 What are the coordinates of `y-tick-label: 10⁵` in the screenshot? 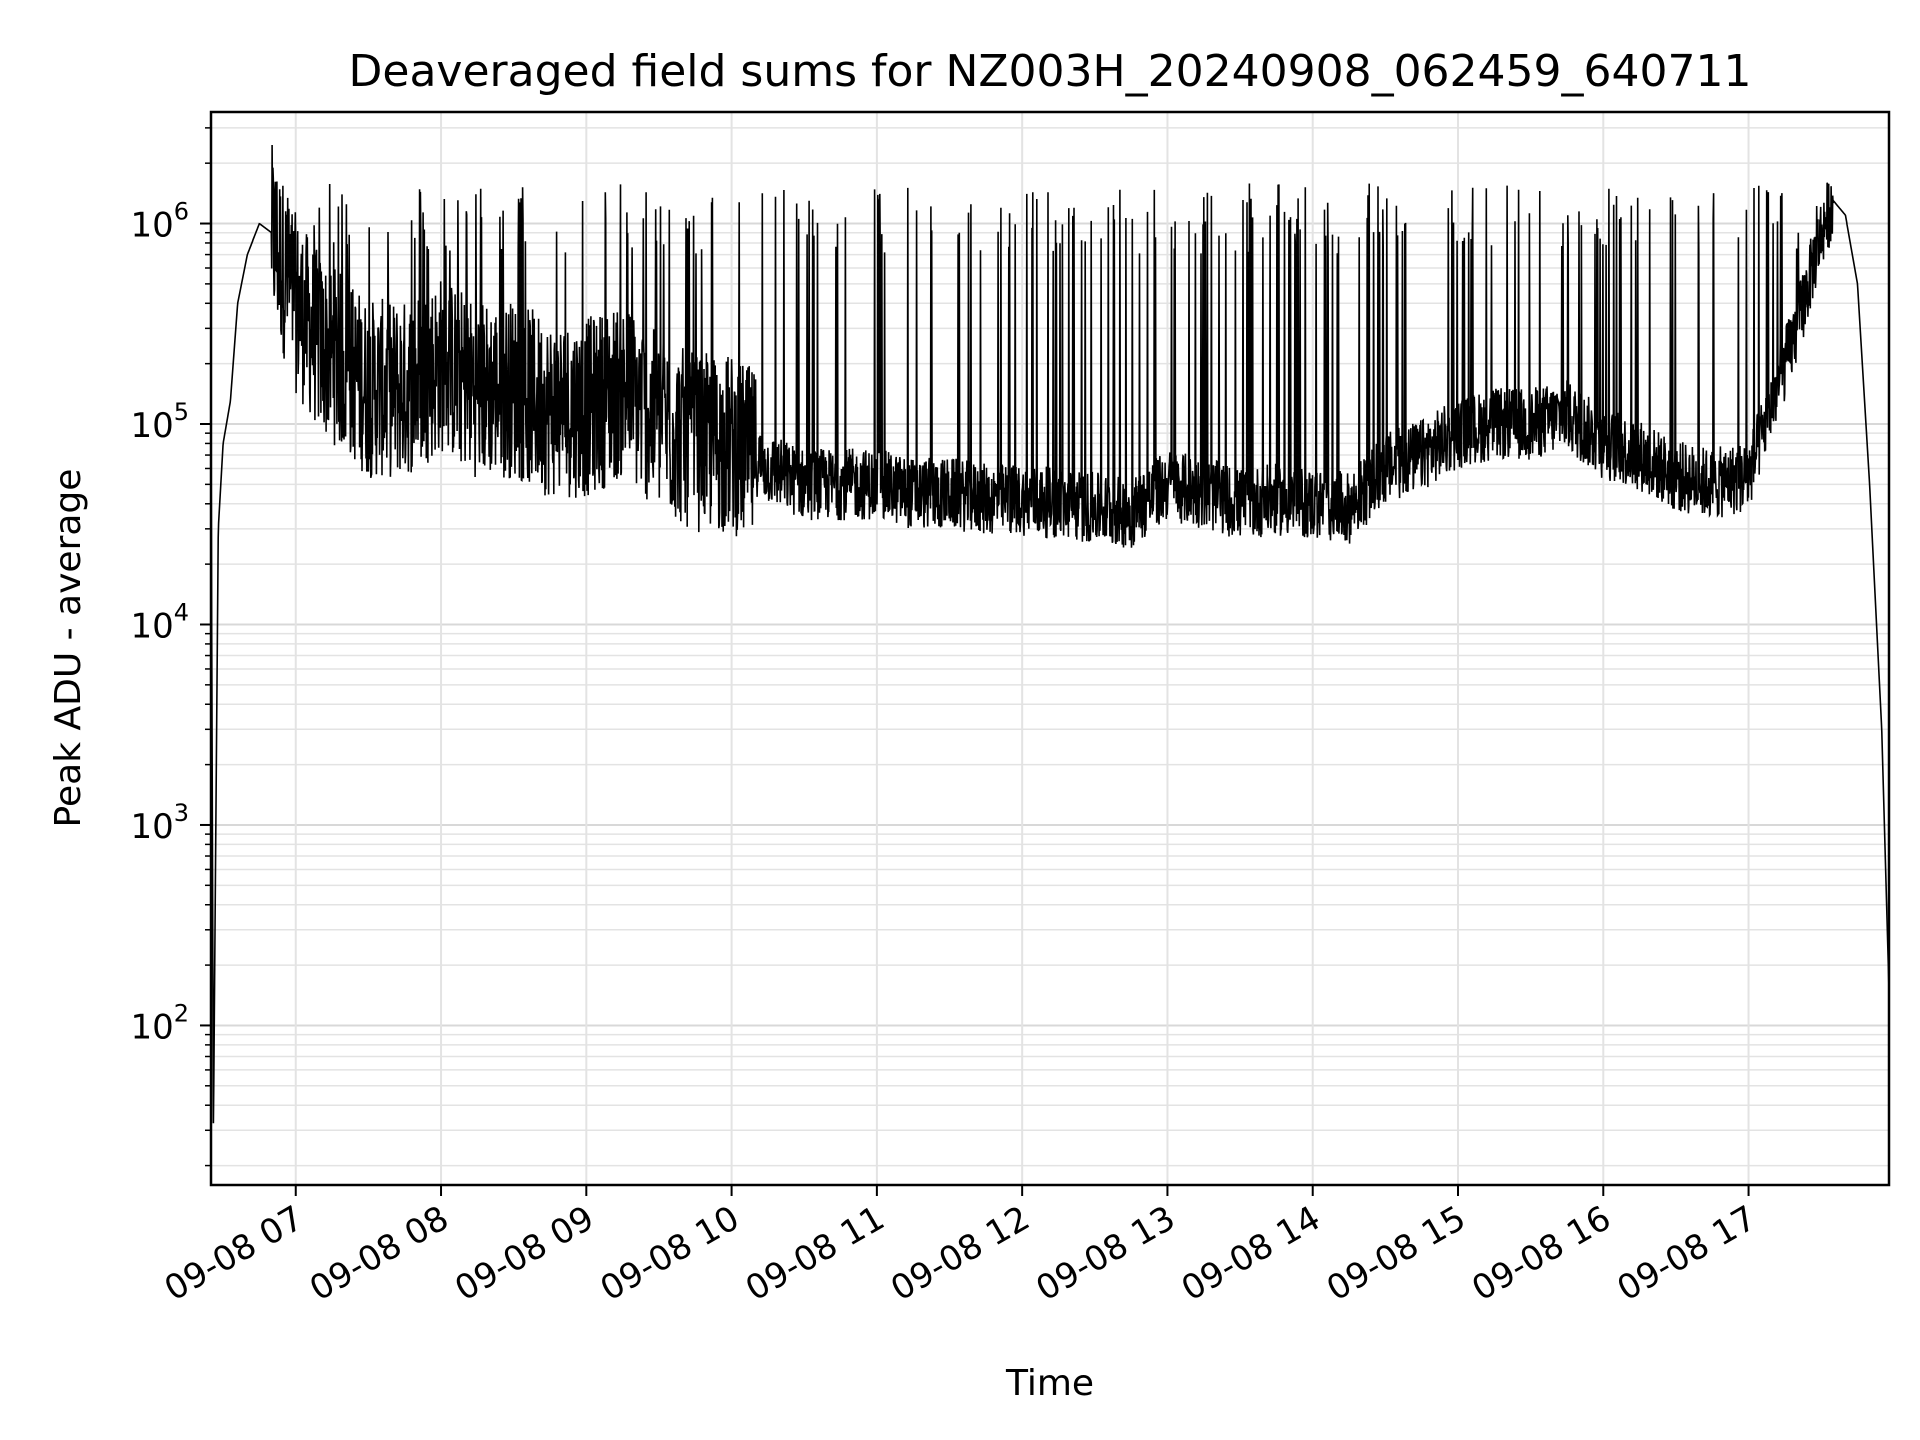 It's located at (159, 422).